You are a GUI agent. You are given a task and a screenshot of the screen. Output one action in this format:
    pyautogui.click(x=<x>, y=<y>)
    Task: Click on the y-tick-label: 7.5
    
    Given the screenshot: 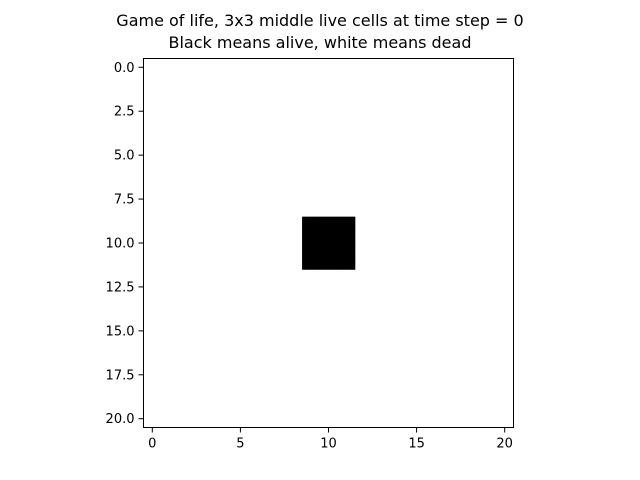 What is the action you would take?
    pyautogui.click(x=124, y=200)
    